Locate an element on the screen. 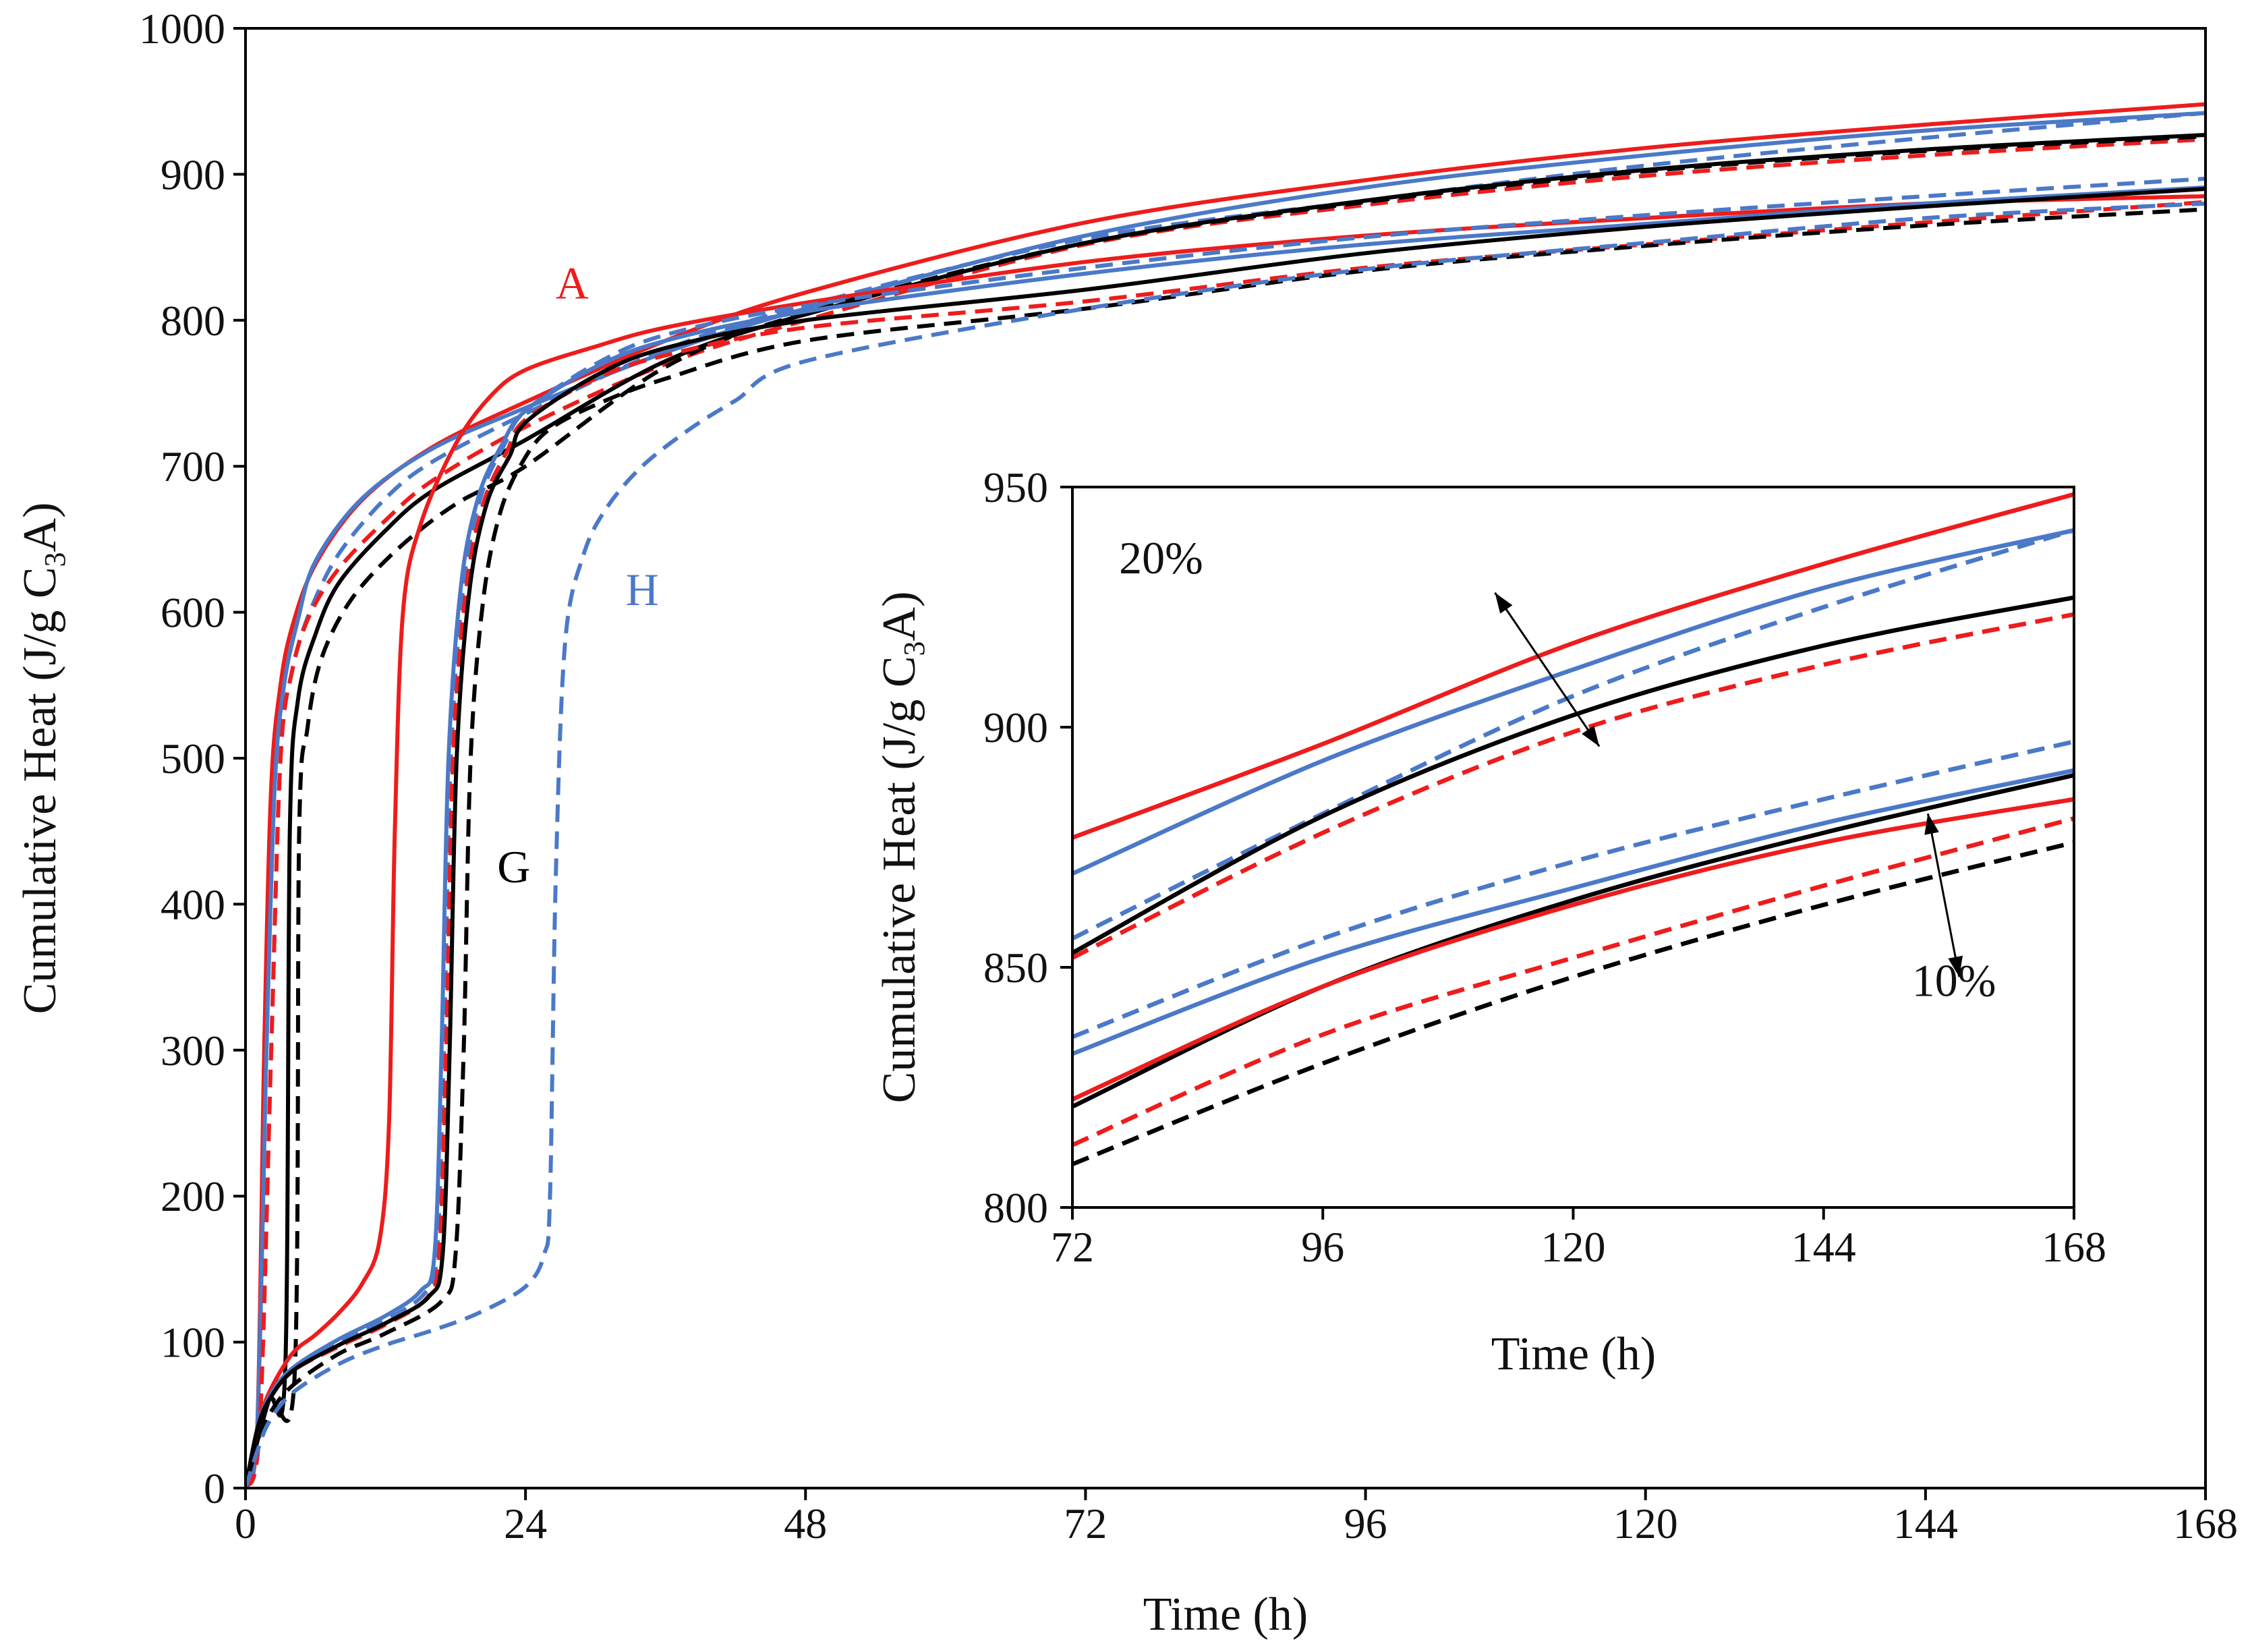  inset-x-tick-label: 120 is located at coordinates (1573, 1247).